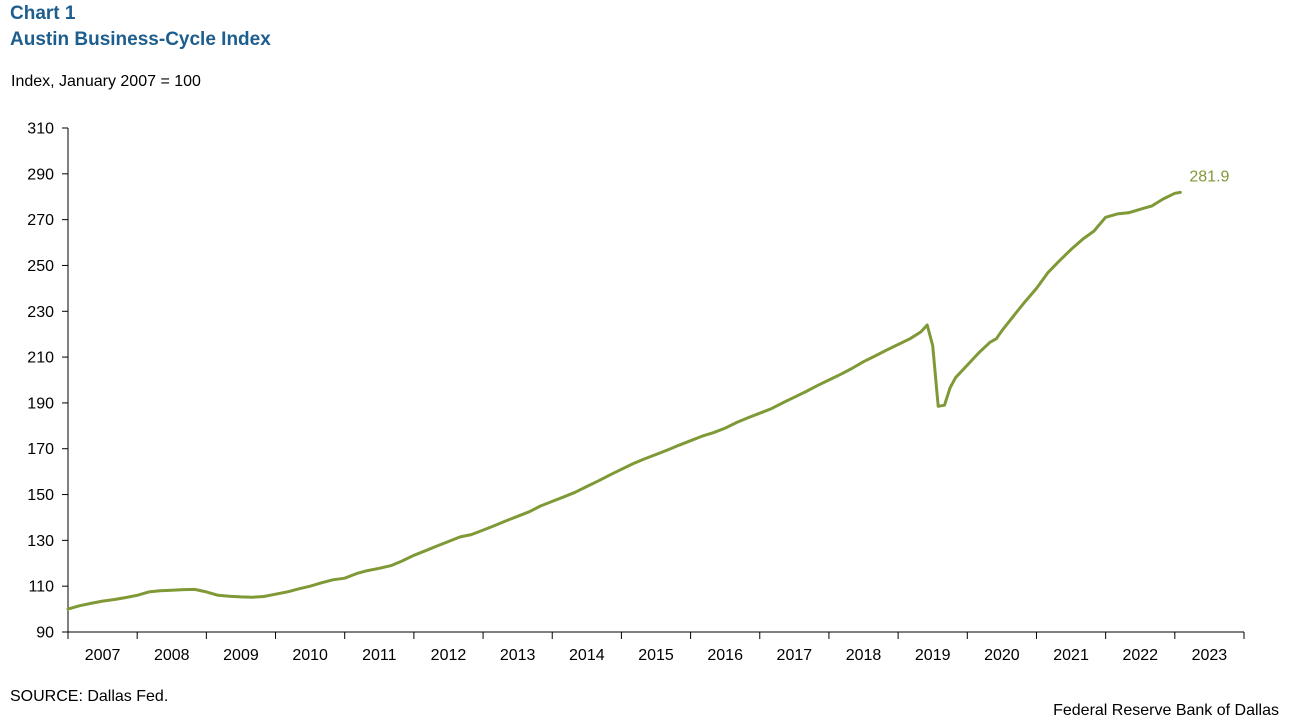 This screenshot has height=727, width=1291. Describe the element at coordinates (587, 655) in the screenshot. I see `x-tick-label: 2014` at that location.